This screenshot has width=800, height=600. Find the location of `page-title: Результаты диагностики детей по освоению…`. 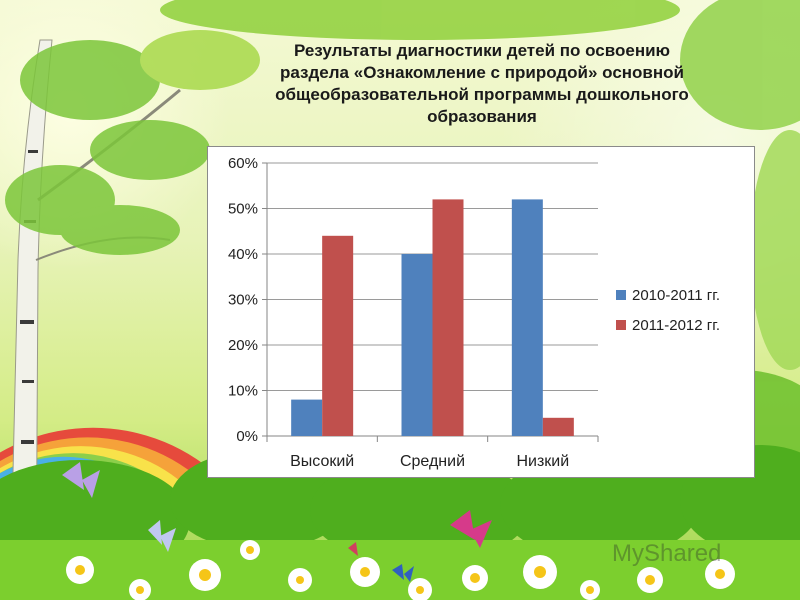

page-title: Результаты диагностики детей по освоению… is located at coordinates (482, 84).